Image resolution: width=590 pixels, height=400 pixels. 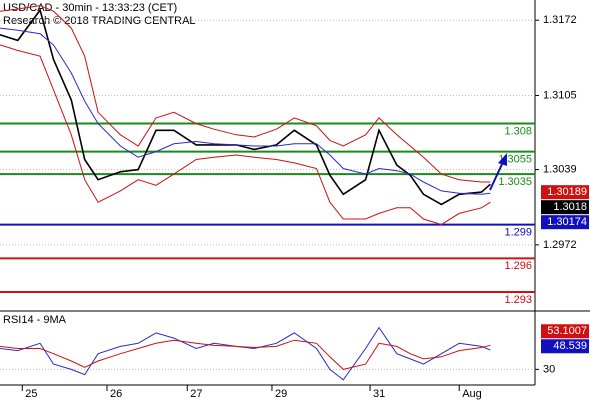 What do you see at coordinates (496, 176) in the screenshot?
I see `arrow-shaft` at bounding box center [496, 176].